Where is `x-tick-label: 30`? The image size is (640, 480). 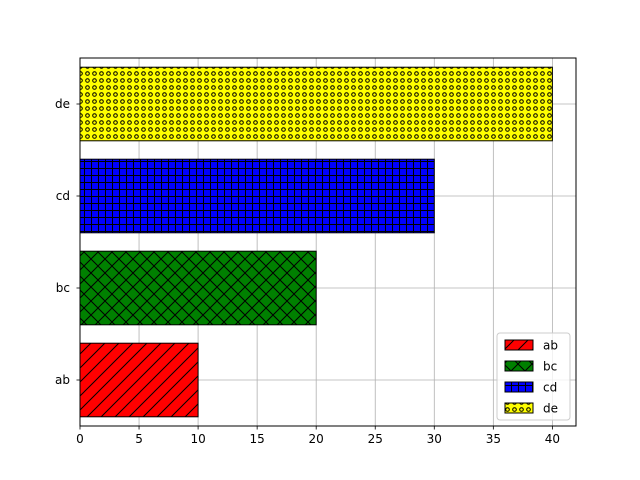 x-tick-label: 30 is located at coordinates (434, 439).